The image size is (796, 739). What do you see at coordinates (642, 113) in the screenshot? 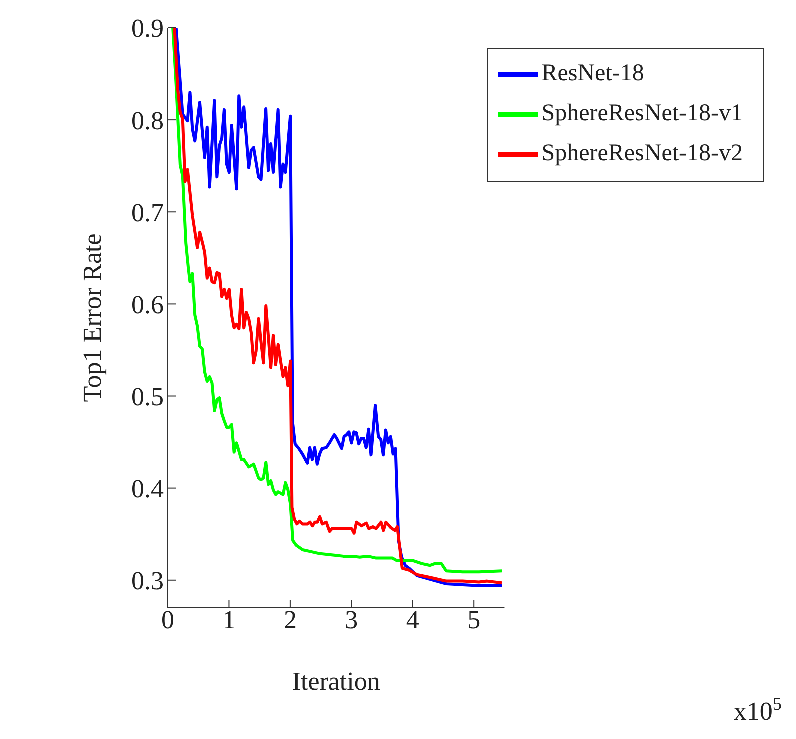
I see `legend-label: SphereResNet-18-v1` at bounding box center [642, 113].